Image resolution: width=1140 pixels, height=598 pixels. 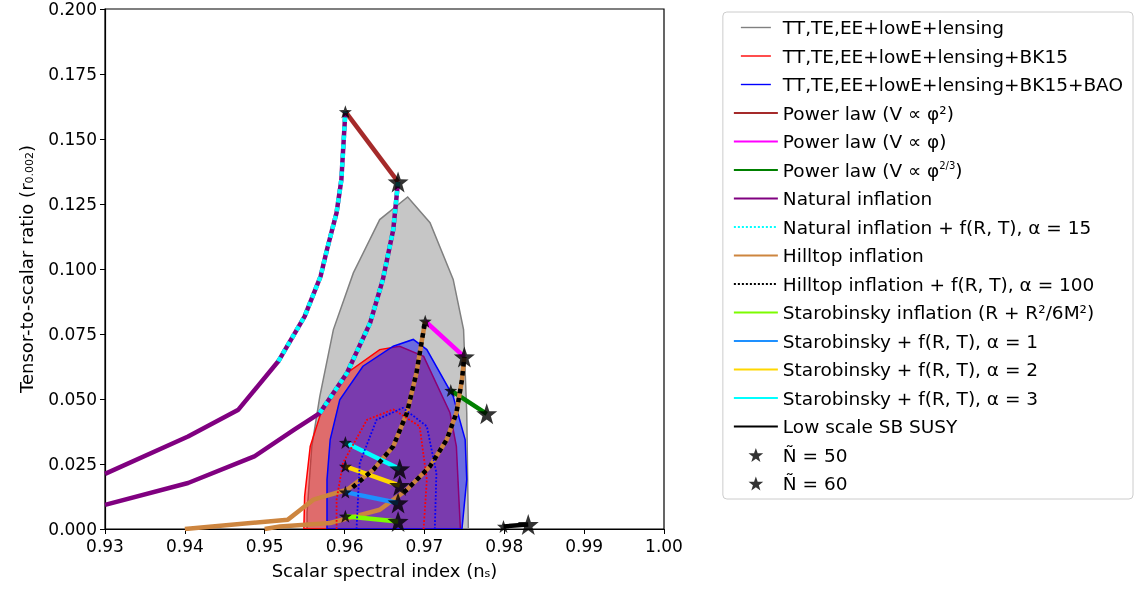 I want to click on x-tick-label: 0.94, so click(x=184, y=545).